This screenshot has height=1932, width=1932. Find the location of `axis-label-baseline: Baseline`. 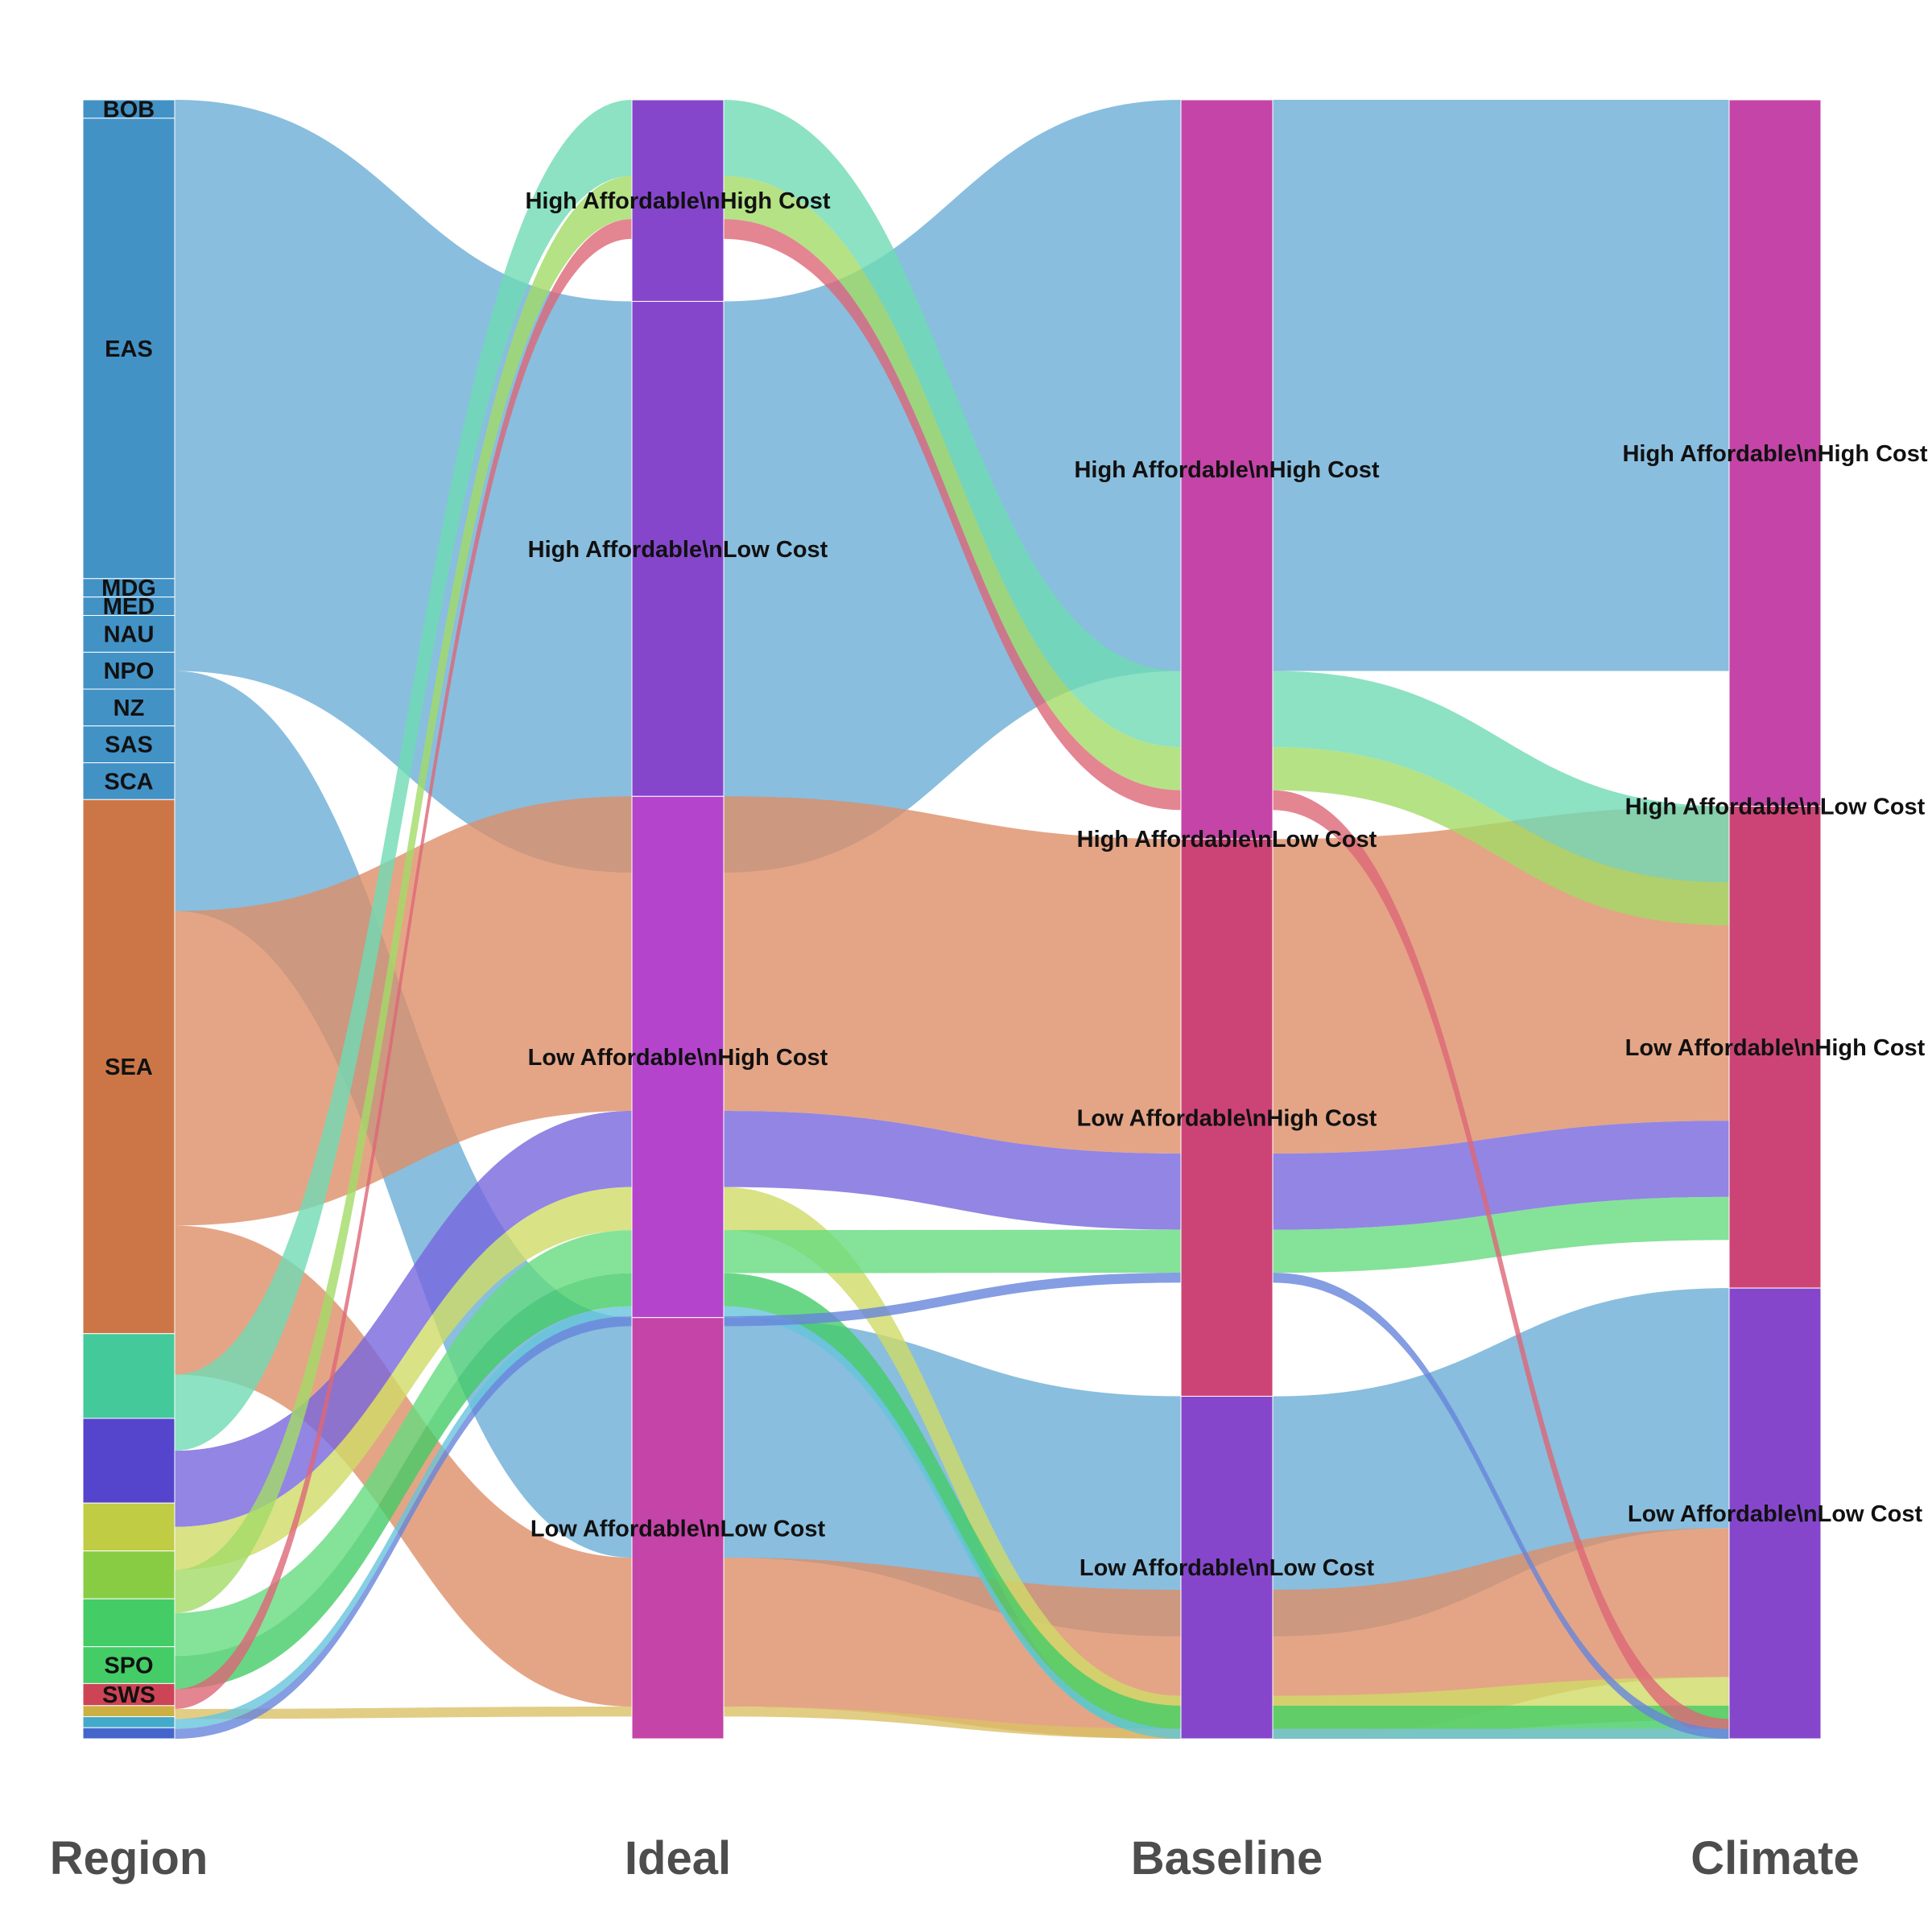

axis-label-baseline: Baseline is located at coordinates (1227, 1858).